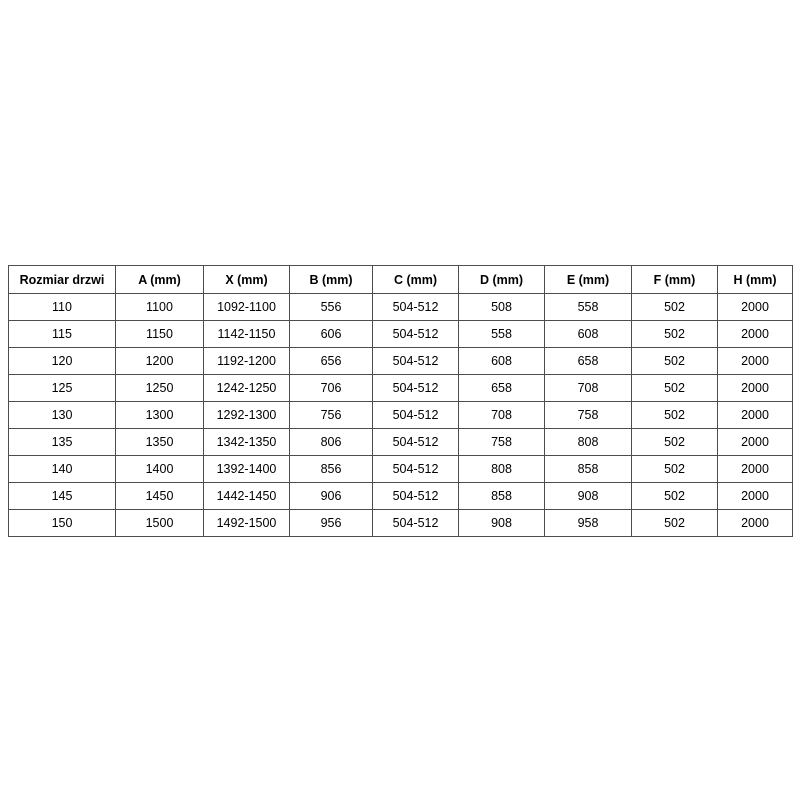 The height and width of the screenshot is (800, 800). I want to click on table-row: 115 1150 1142-1150 606 504-512 558 608 502 2000, so click(400, 334).